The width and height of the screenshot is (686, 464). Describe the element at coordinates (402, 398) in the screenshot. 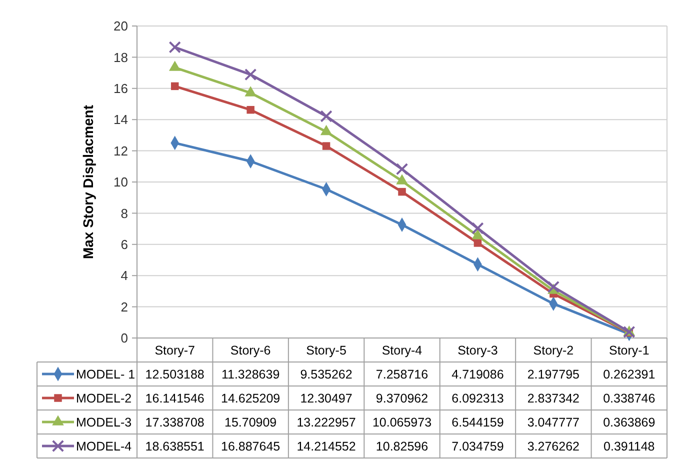

I see `data-label: 9.370962` at that location.